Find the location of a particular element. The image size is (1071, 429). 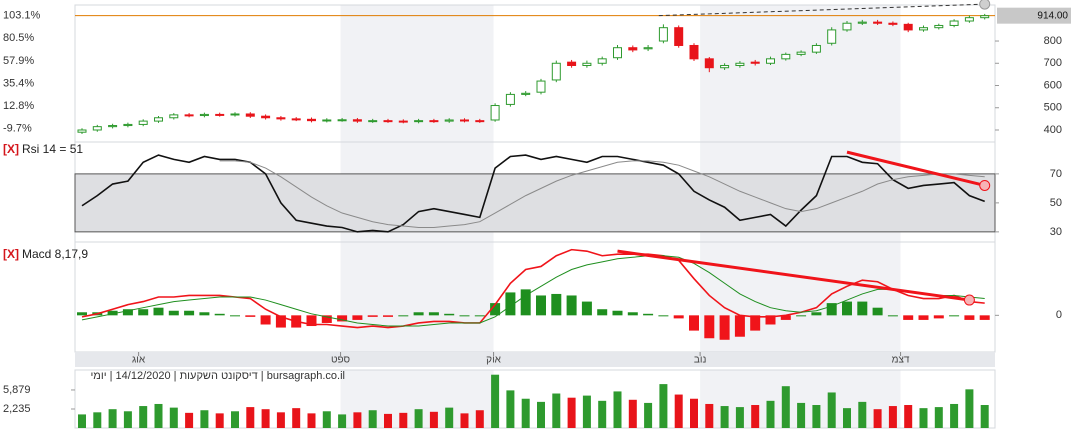

y2-tick-label: 12.8% is located at coordinates (18, 106).